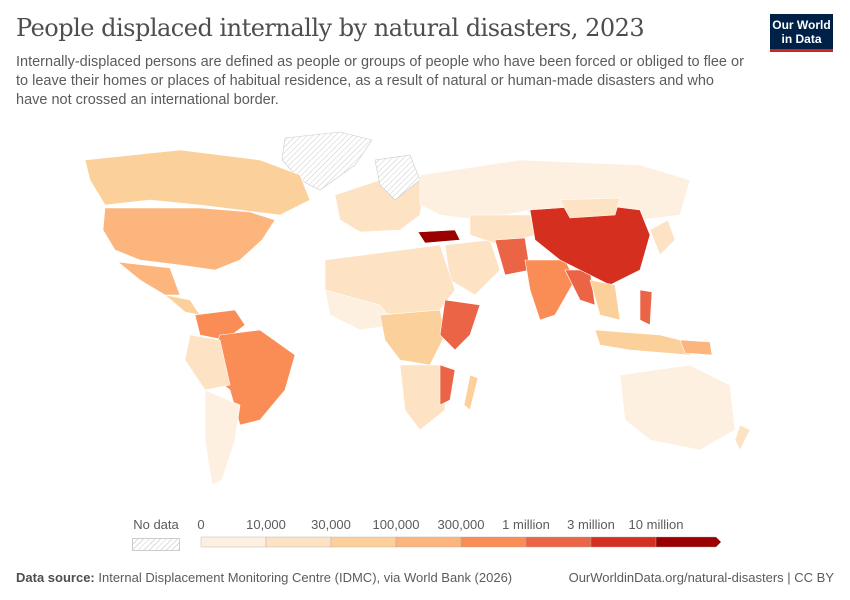 Image resolution: width=850 pixels, height=600 pixels. I want to click on legend-tick-label: 30,000, so click(331, 524).